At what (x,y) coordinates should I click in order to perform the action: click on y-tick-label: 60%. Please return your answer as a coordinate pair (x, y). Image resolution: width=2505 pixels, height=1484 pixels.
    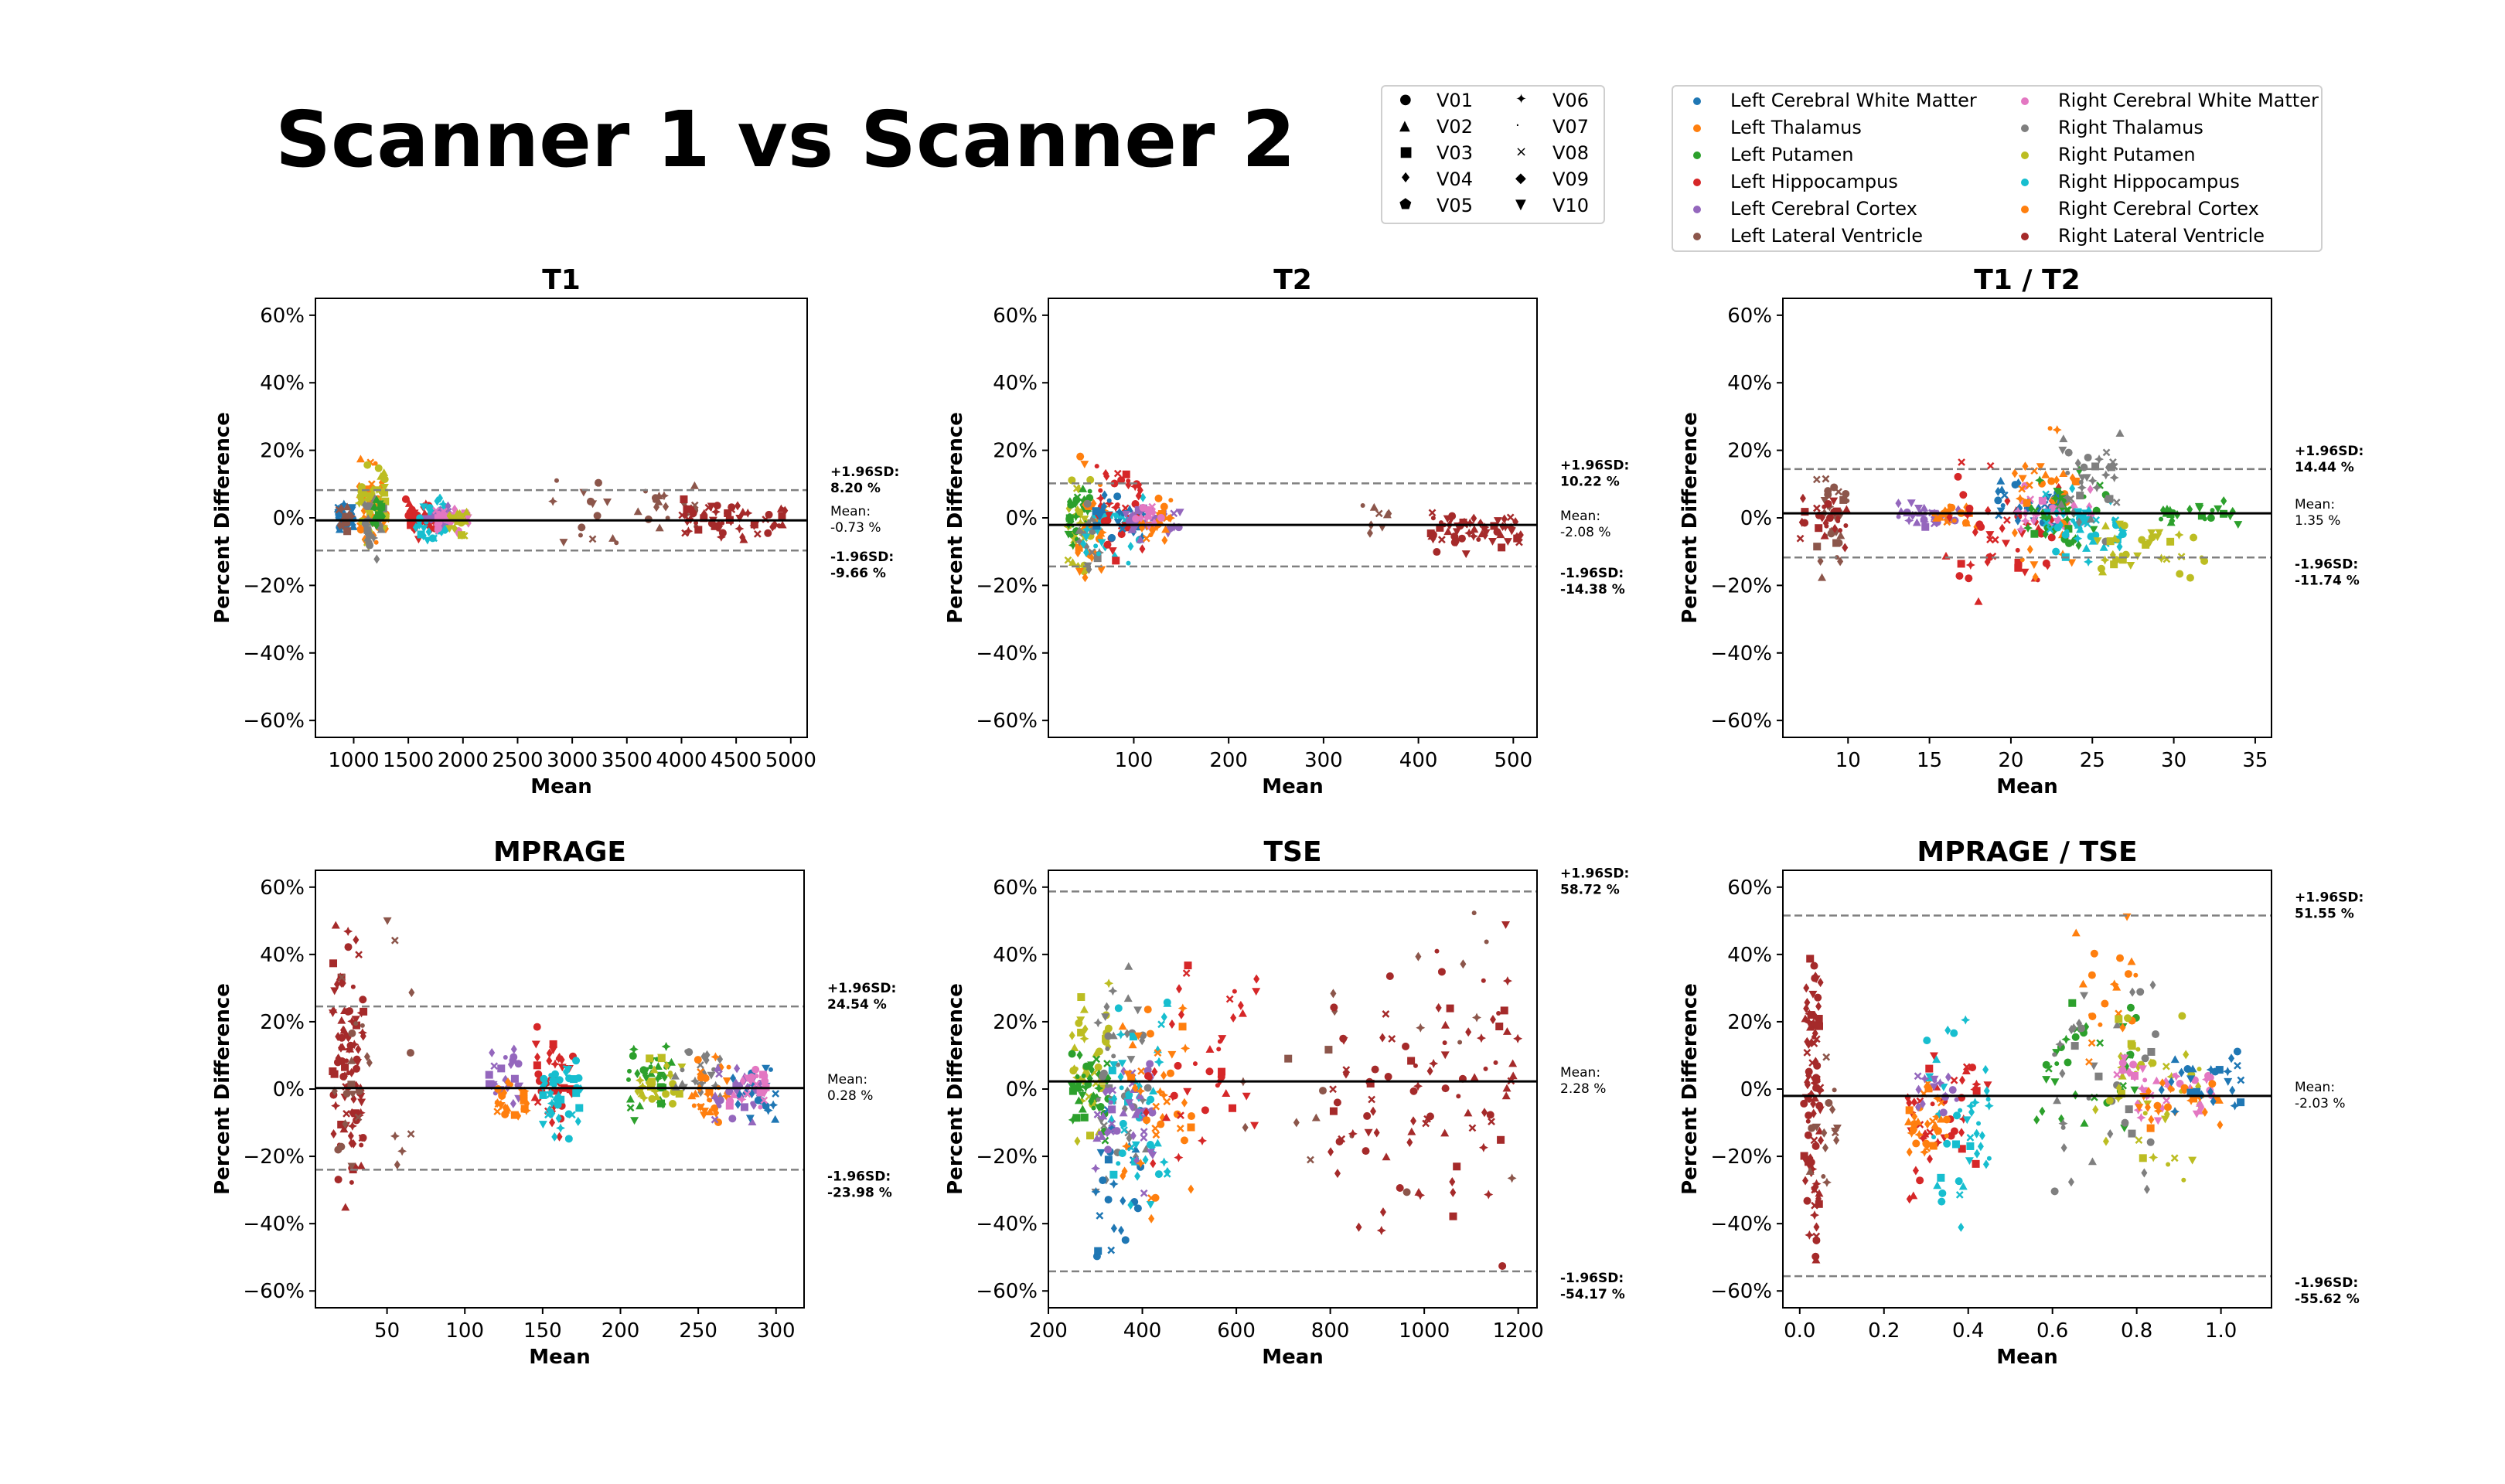
    Looking at the image, I should click on (282, 888).